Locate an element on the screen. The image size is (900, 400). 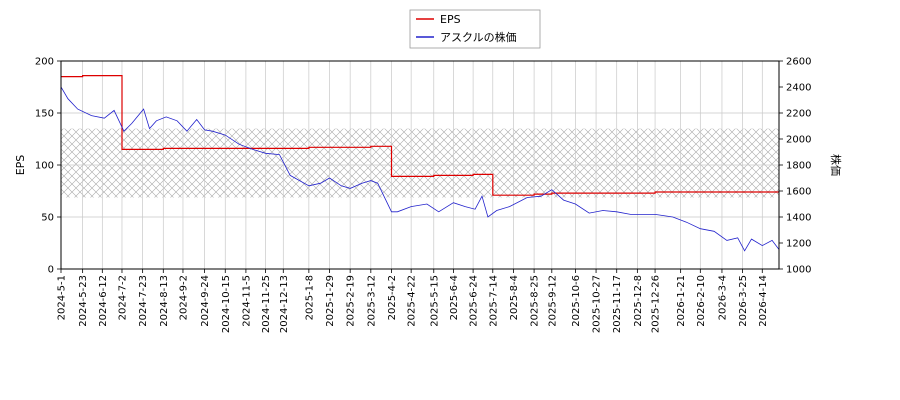
y-right-tick-label: 2400 is located at coordinates (798, 88).